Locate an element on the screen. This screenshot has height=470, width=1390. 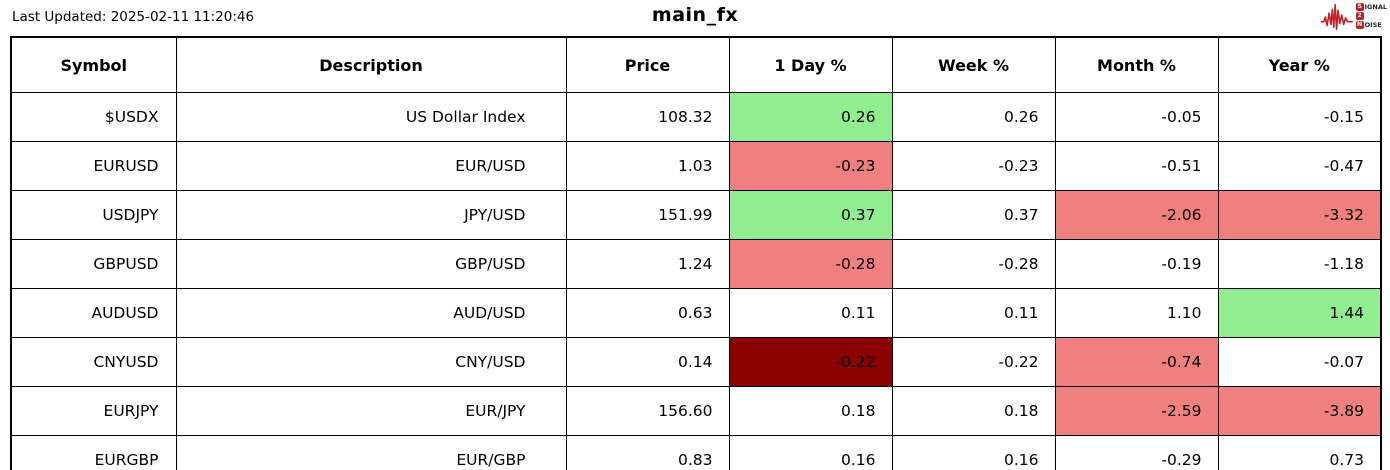
cell-description: CNY/USD is located at coordinates (371, 362).